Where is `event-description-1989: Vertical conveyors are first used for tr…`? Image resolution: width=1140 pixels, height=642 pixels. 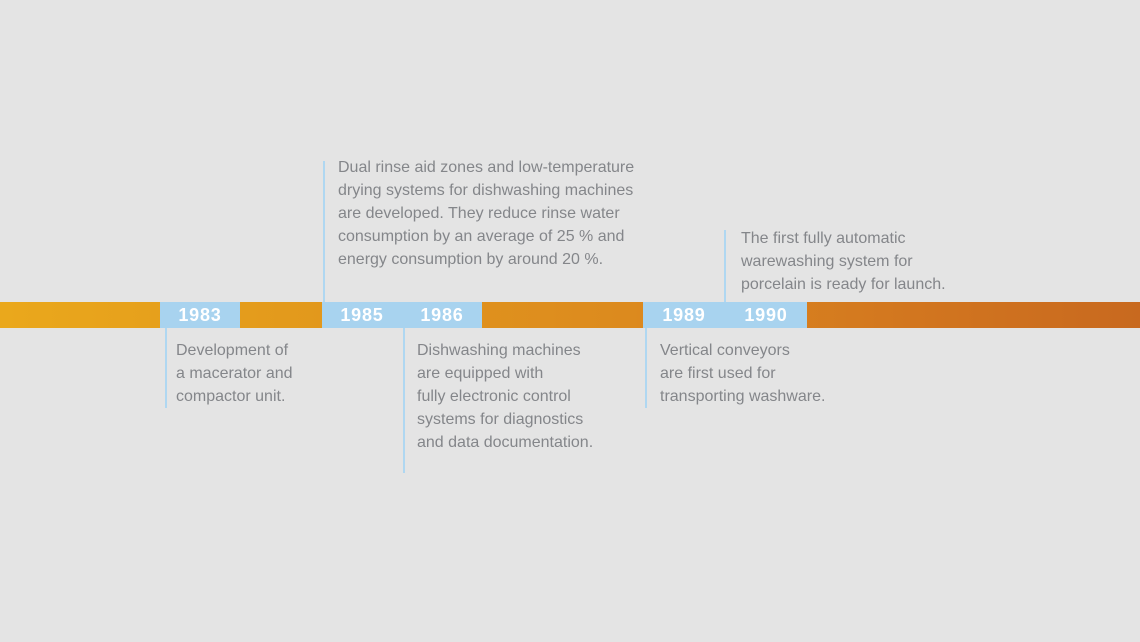 event-description-1989: Vertical conveyors are first used for tr… is located at coordinates (743, 373).